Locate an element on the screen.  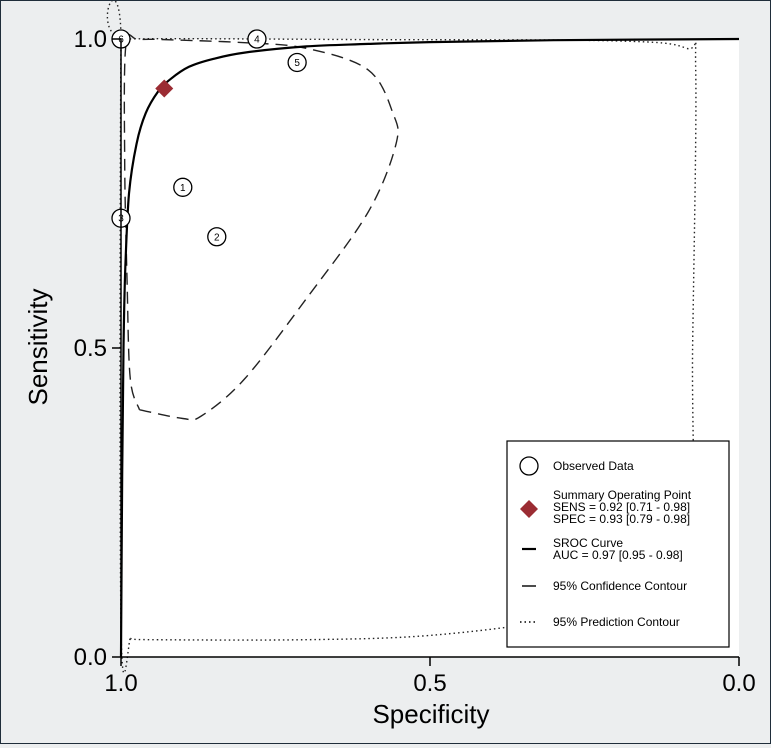
x-tick-label: 1.0 is located at coordinates (120, 683).